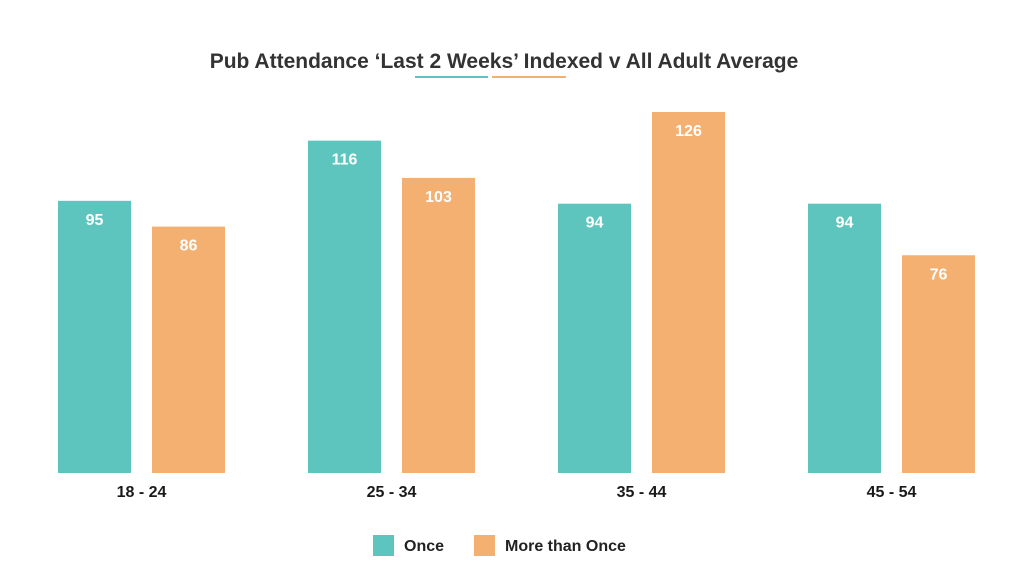 This screenshot has width=1024, height=576. I want to click on bar-label-more-than-once-35-44: 126, so click(688, 131).